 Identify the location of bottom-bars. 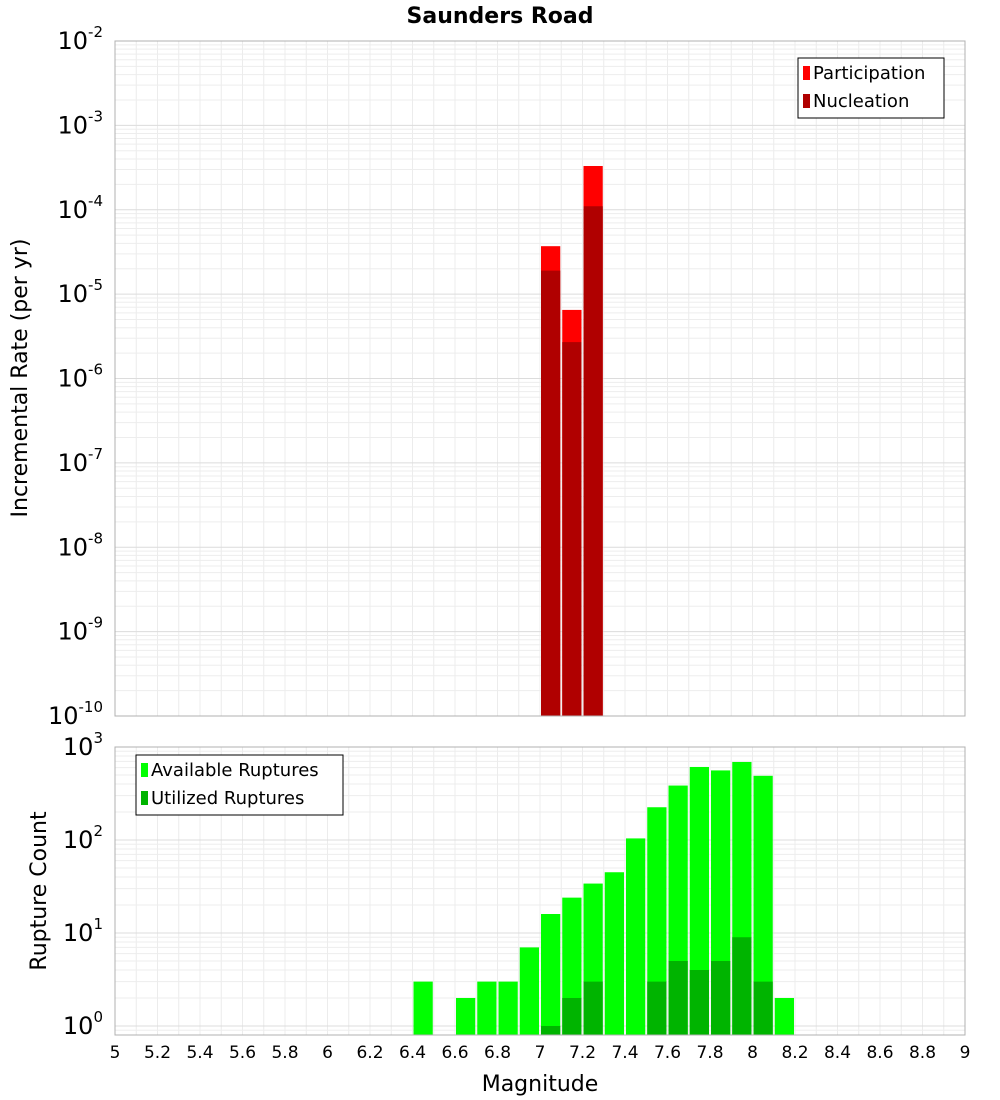
(603, 898).